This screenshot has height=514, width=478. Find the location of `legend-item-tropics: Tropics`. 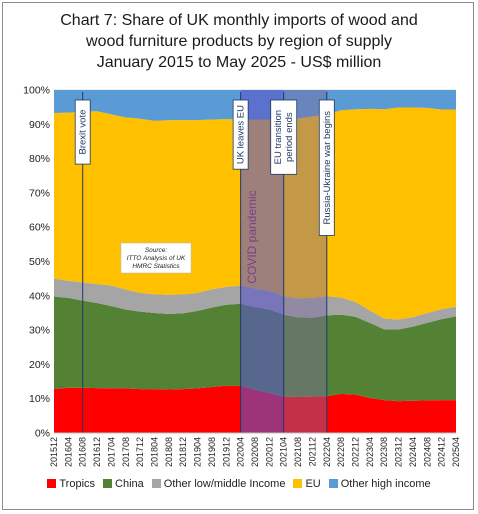

legend-item-tropics: Tropics is located at coordinates (71, 484).